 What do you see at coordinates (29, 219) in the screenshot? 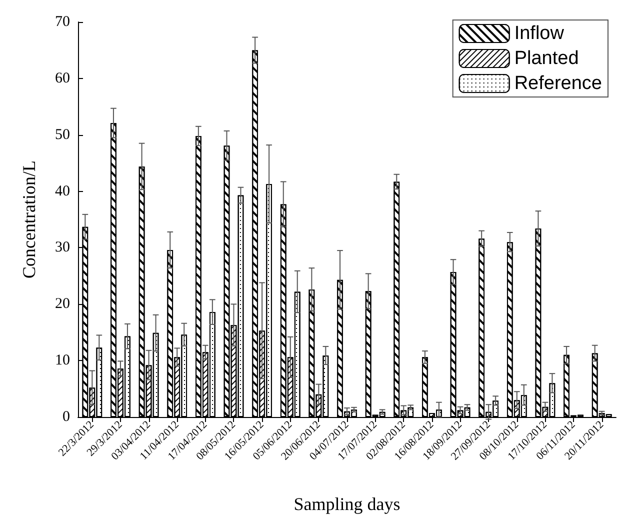
I see `y-axis-title: Concentration/L` at bounding box center [29, 219].